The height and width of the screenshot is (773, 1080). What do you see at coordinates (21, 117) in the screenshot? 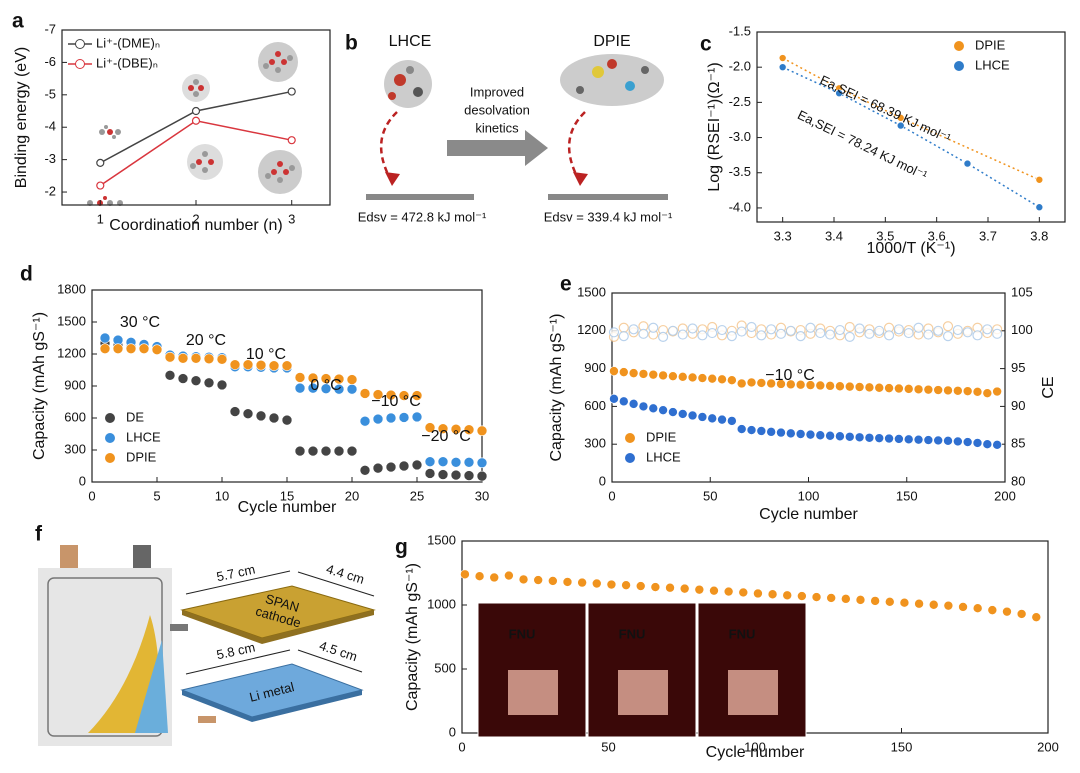
I see `y-axis-label: Binding energy (eV)` at bounding box center [21, 117].